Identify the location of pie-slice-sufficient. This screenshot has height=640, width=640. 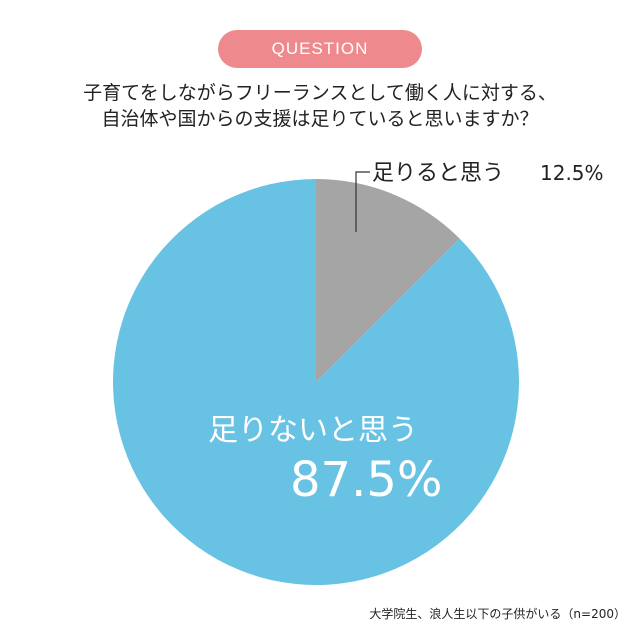
(388, 280).